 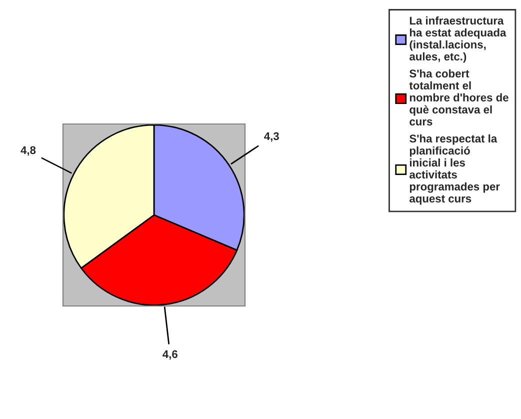 I want to click on legend-label: S'ha cobert totalment el nombre d'hores de què constava el curs, so click(x=458, y=97).